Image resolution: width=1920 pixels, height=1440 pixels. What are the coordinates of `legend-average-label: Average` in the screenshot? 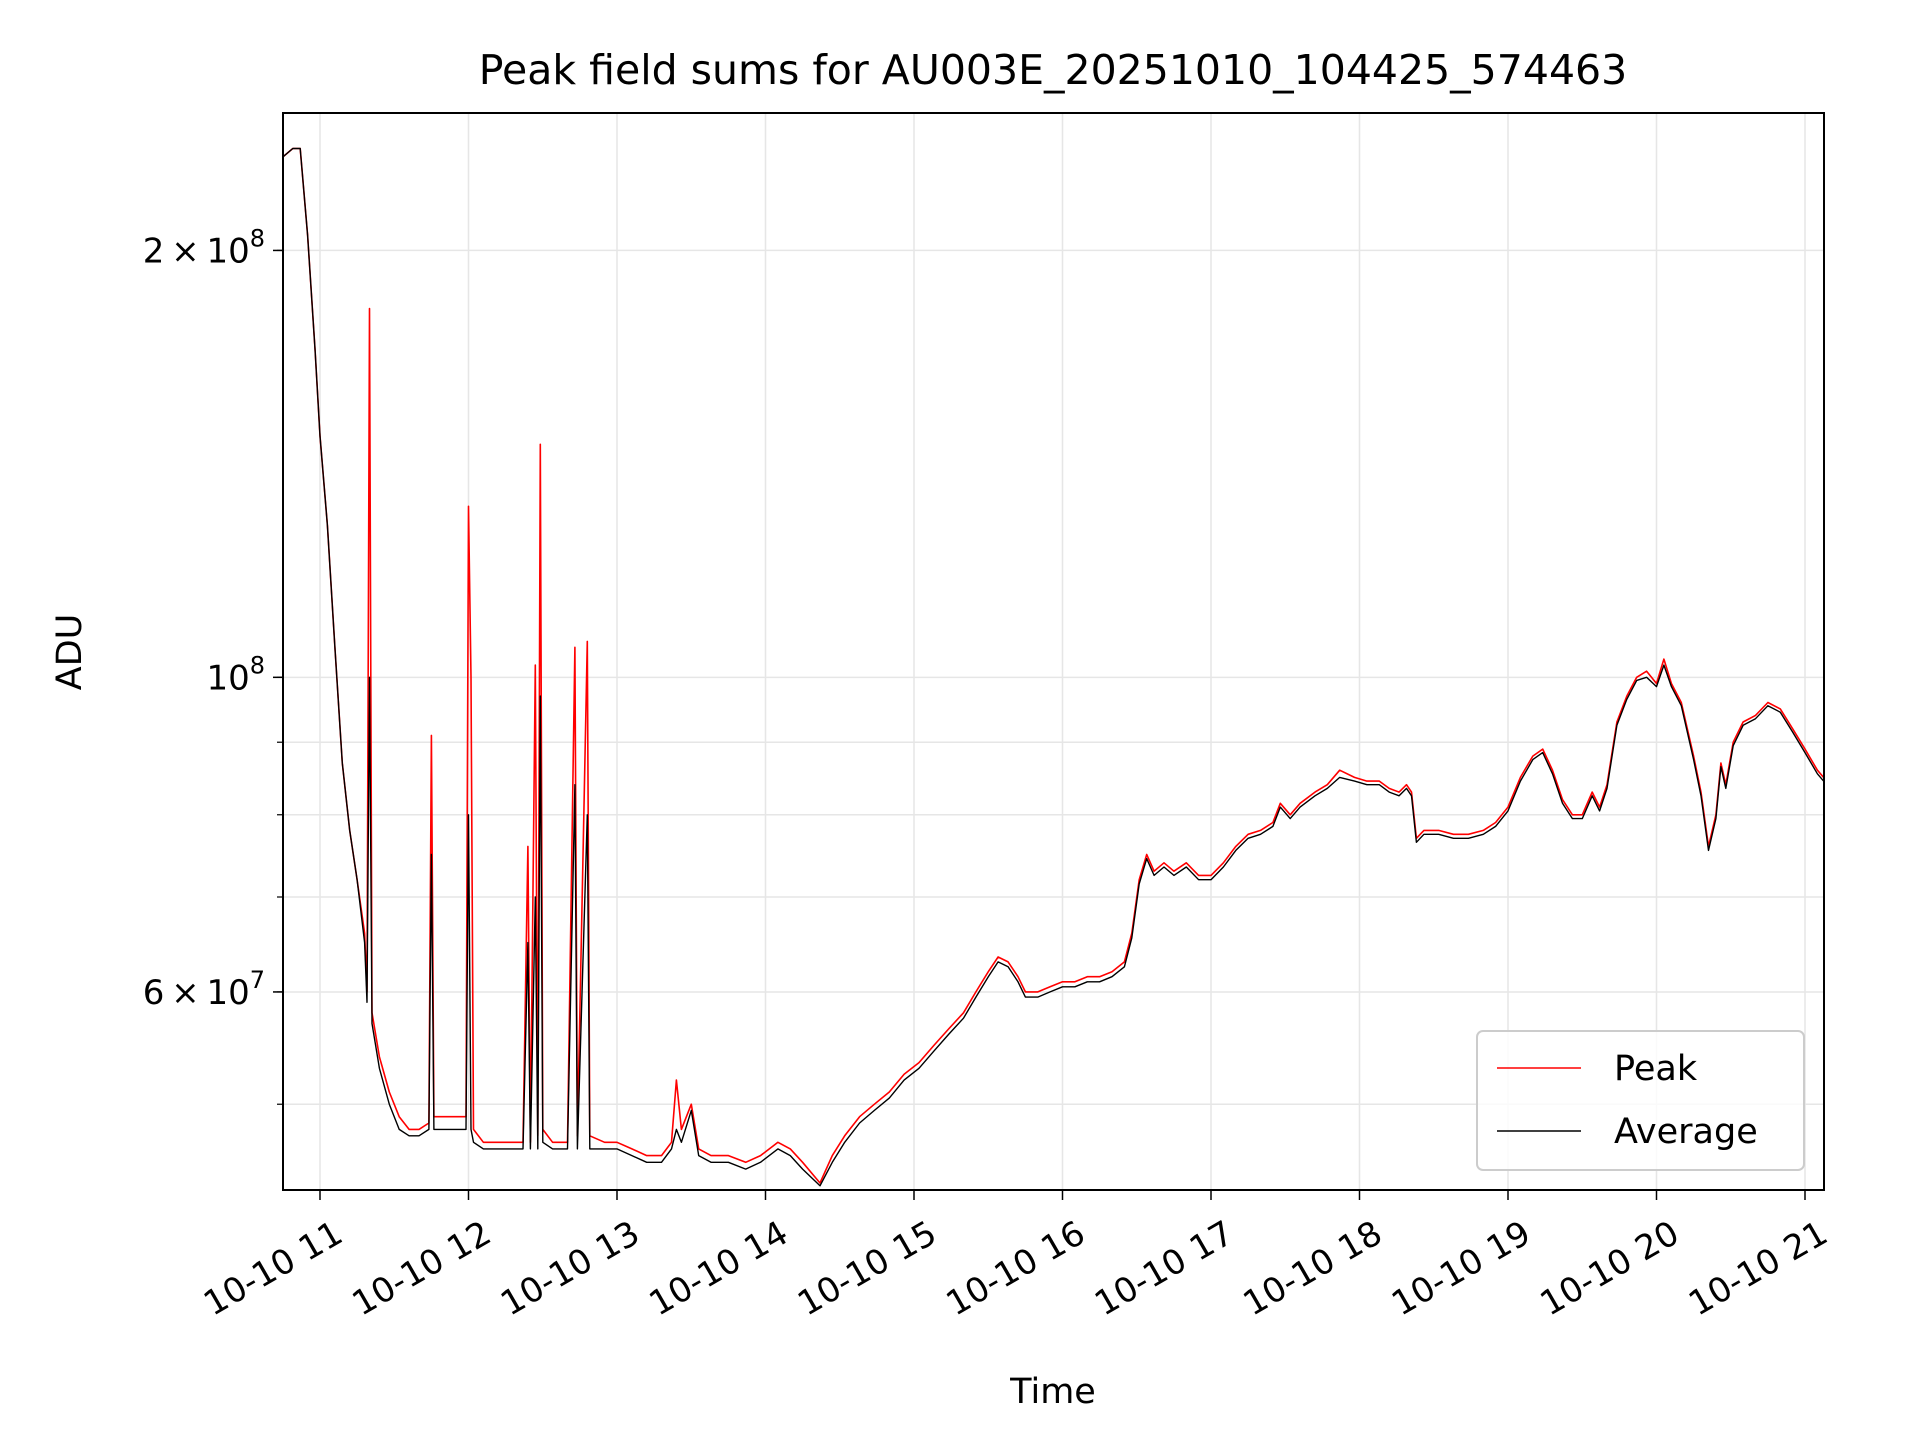 It's located at (1686, 1132).